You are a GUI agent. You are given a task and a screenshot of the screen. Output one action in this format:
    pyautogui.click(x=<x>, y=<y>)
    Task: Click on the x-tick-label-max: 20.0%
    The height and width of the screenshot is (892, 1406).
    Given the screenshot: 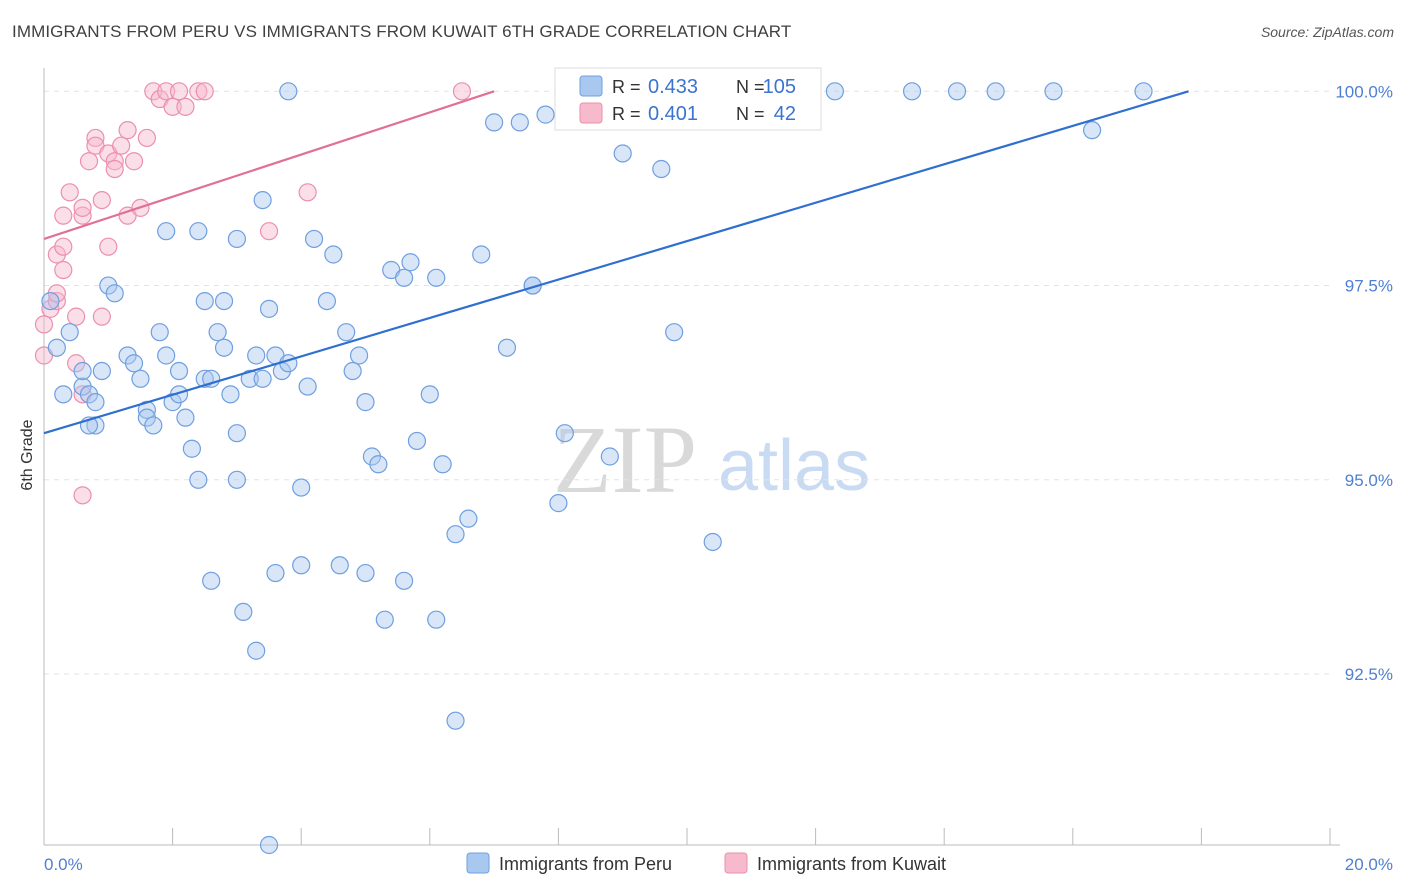 What is the action you would take?
    pyautogui.click(x=1369, y=864)
    